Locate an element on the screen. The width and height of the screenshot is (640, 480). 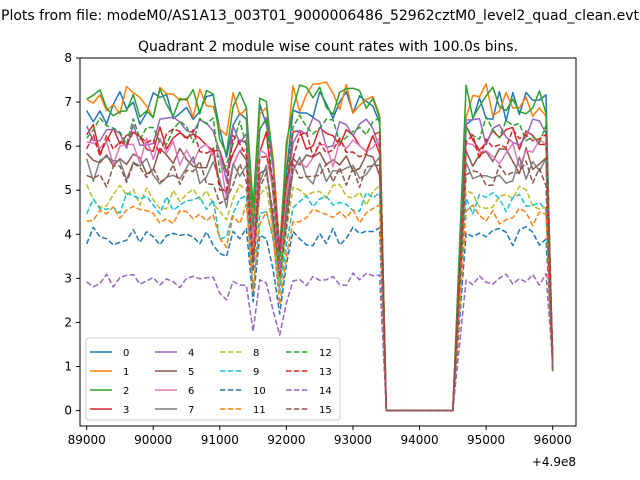
x-tick-label: 92000 is located at coordinates (286, 440).